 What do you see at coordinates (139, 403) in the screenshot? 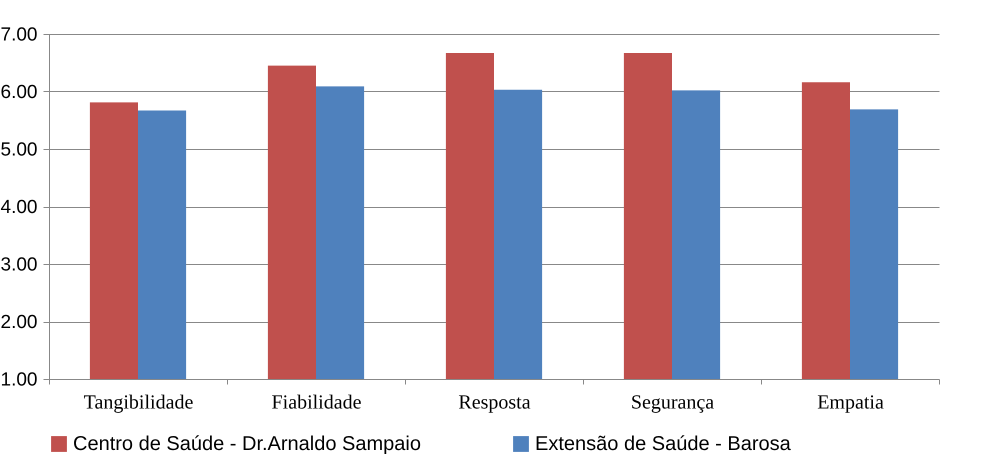
I see `x-tick-label: Tangibilidade` at bounding box center [139, 403].